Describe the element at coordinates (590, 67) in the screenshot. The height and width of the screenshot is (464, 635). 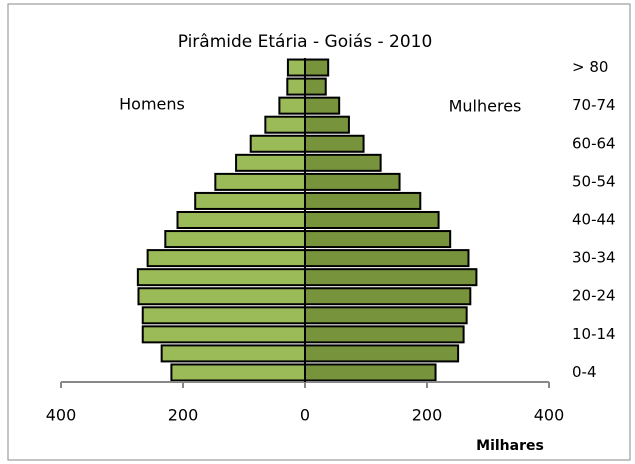
I see `y-tick-label: > 80` at that location.